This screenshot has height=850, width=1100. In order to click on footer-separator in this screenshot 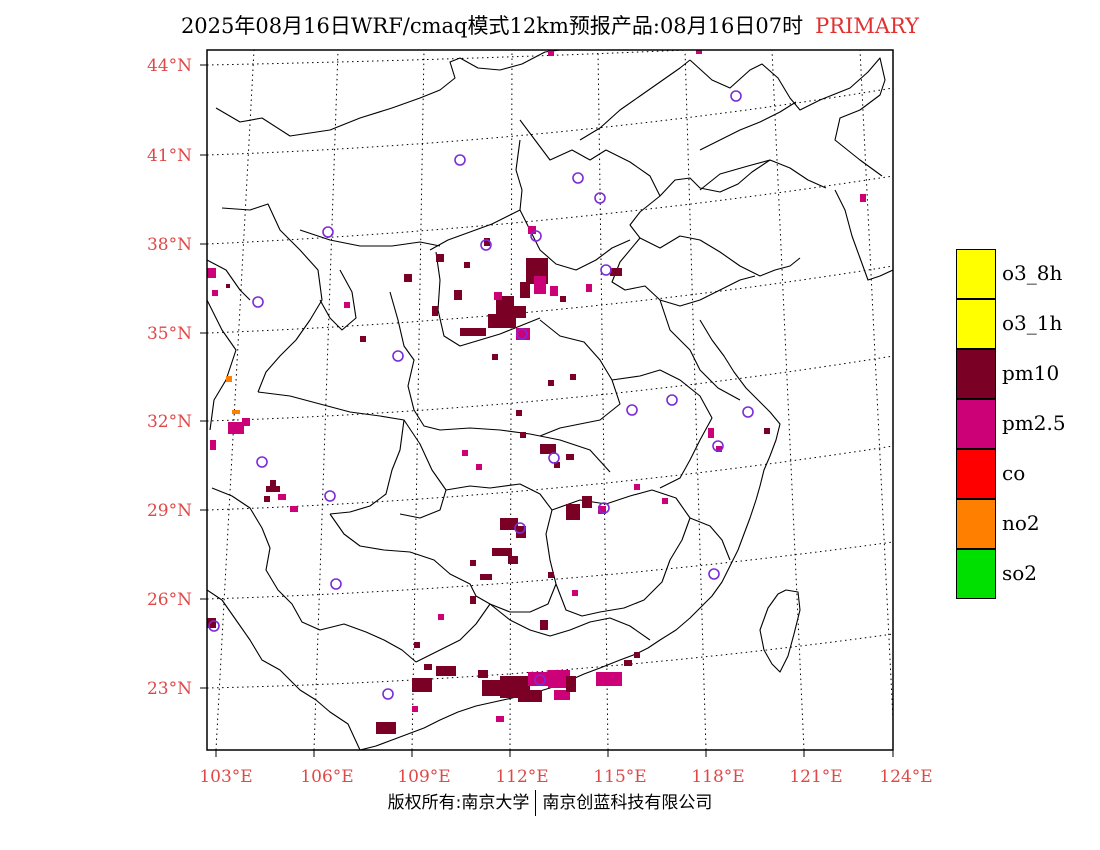, I will do `click(536, 803)`.